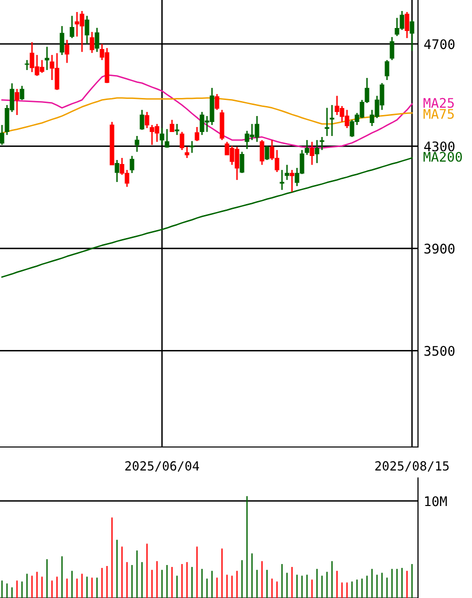  What do you see at coordinates (436, 501) in the screenshot?
I see `y-tick-label: 10M` at bounding box center [436, 501].